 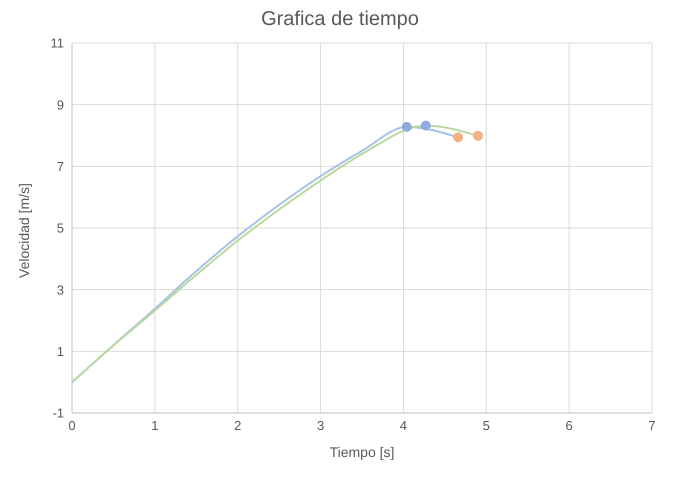 What do you see at coordinates (238, 426) in the screenshot?
I see `x-tick-label: 2` at bounding box center [238, 426].